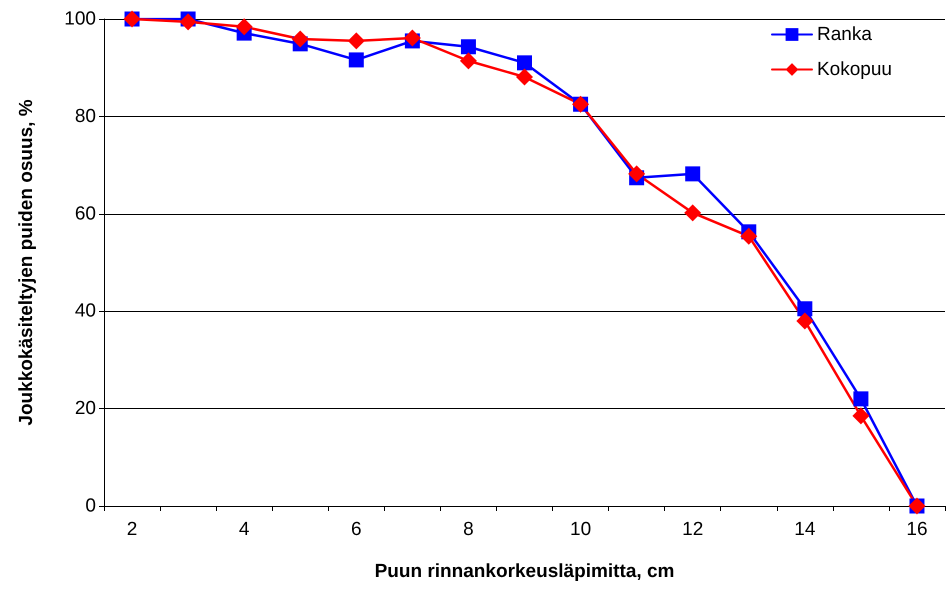 Image resolution: width=947 pixels, height=610 pixels. Describe the element at coordinates (85, 213) in the screenshot. I see `y-tick-label: 60` at that location.